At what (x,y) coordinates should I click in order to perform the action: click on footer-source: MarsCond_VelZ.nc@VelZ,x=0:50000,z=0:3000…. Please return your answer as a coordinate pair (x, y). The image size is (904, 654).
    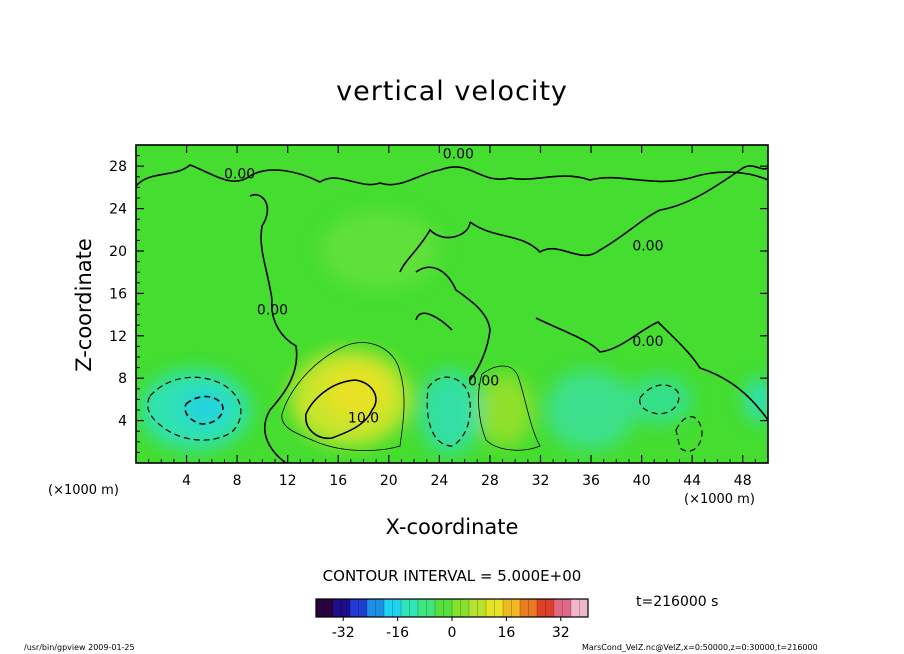
    Looking at the image, I should click on (700, 647).